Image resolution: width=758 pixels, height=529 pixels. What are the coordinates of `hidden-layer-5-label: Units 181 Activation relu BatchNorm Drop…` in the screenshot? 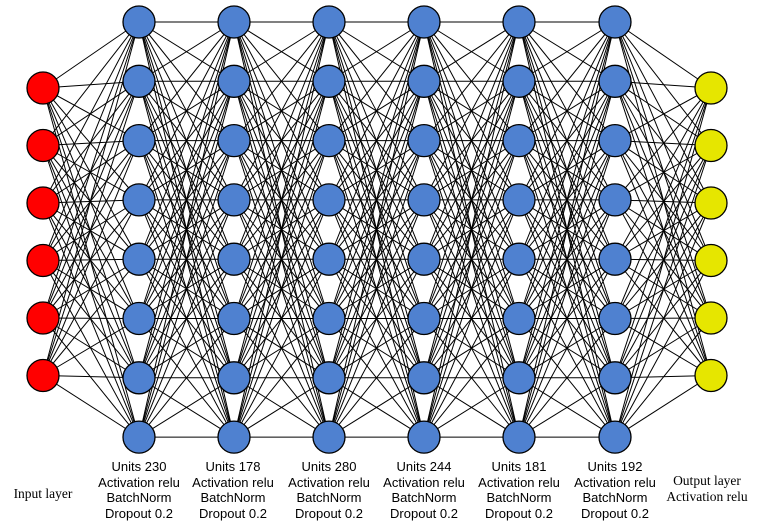 It's located at (519, 490).